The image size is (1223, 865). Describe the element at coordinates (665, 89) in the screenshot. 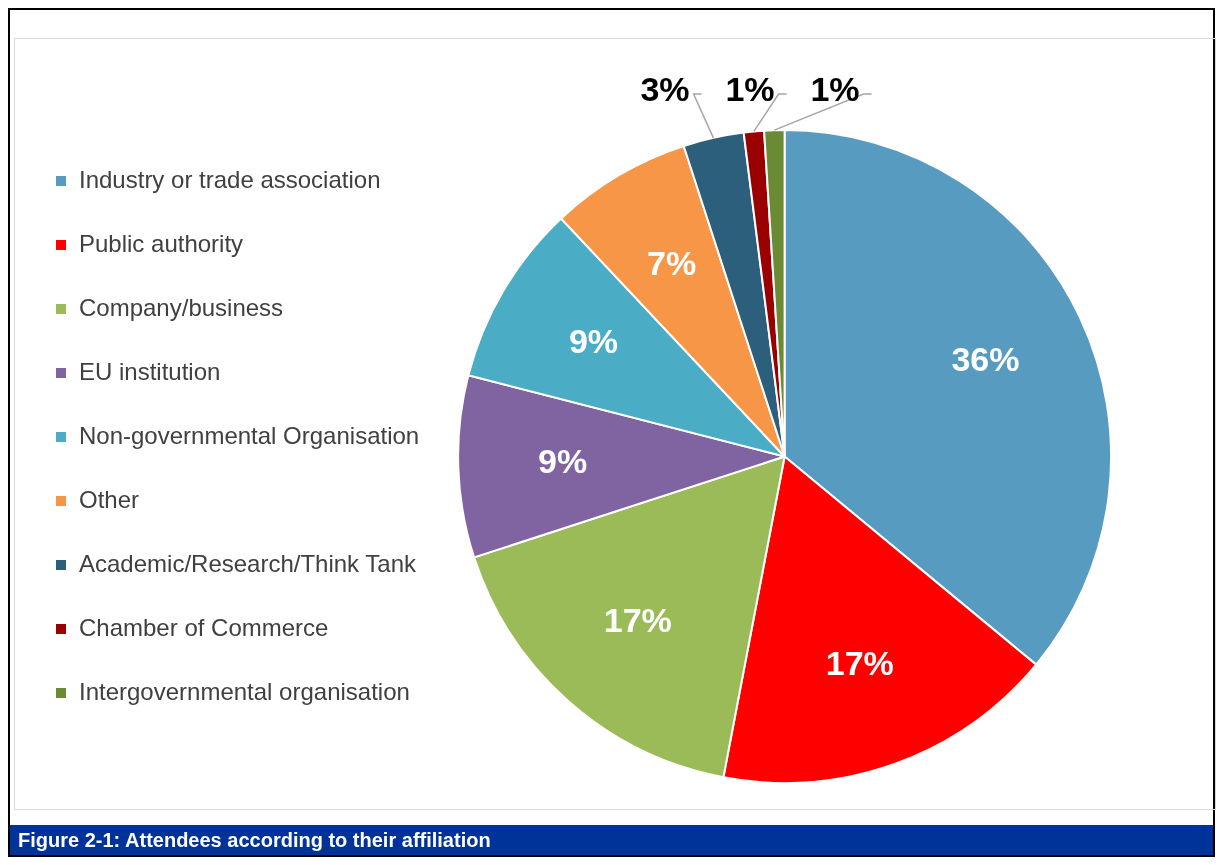

I see `data-label: 3%` at that location.